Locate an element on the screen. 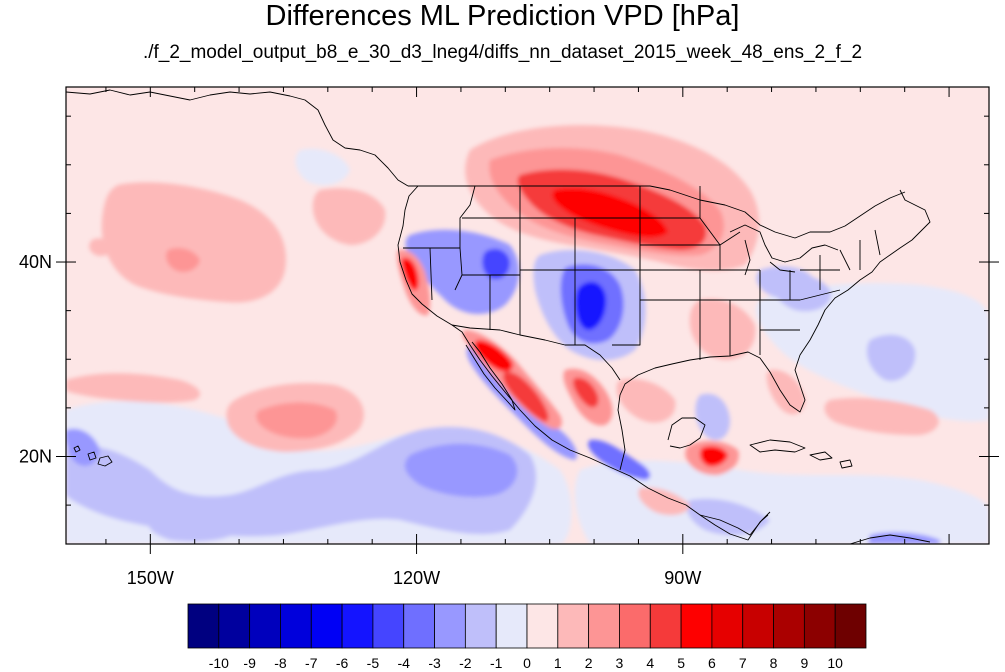  field-blue-pacific-mid is located at coordinates (461, 470).